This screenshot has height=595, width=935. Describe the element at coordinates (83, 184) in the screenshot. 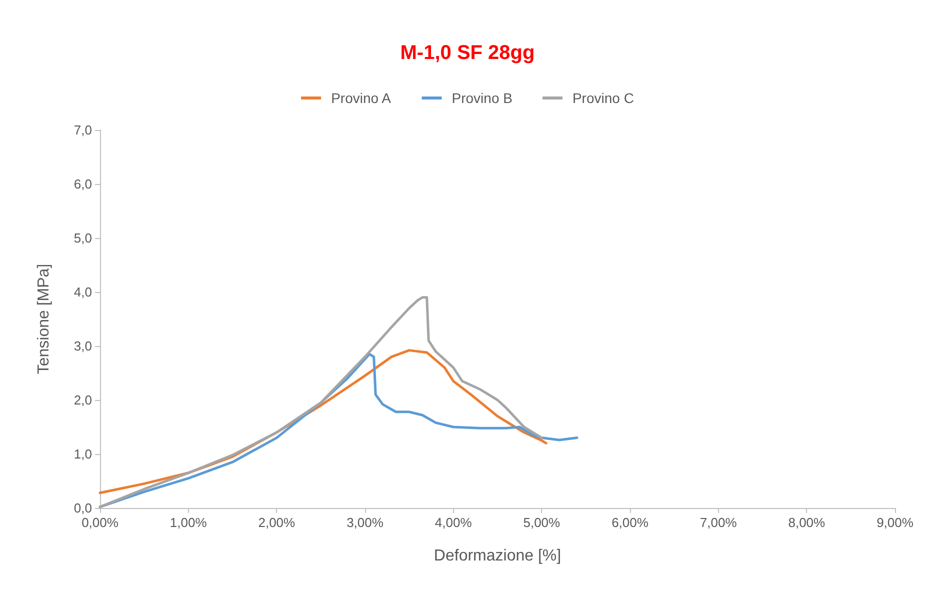

I see `y-tick-label: 6,0` at that location.